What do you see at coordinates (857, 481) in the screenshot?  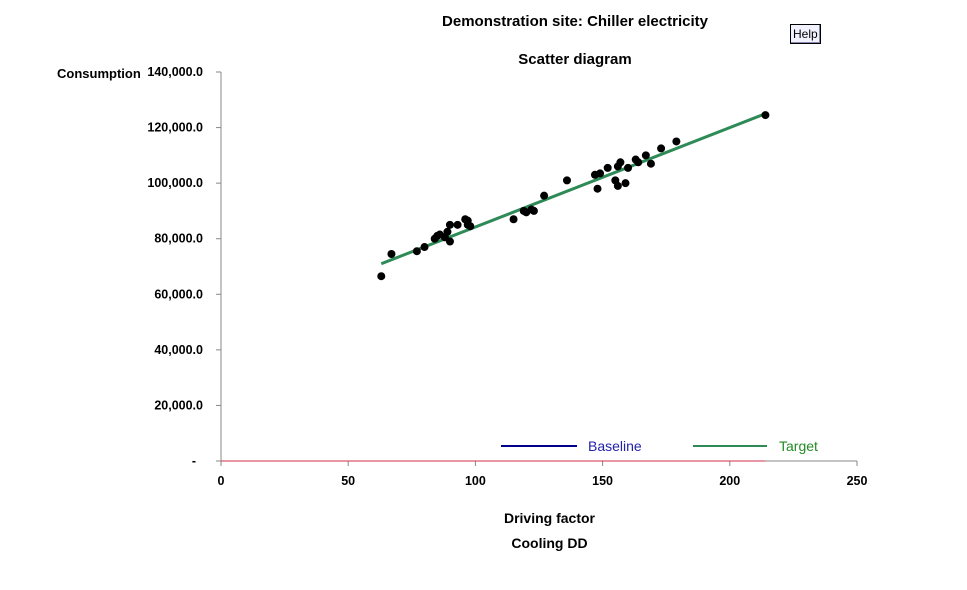 I see `x-tick-label: 250` at bounding box center [857, 481].